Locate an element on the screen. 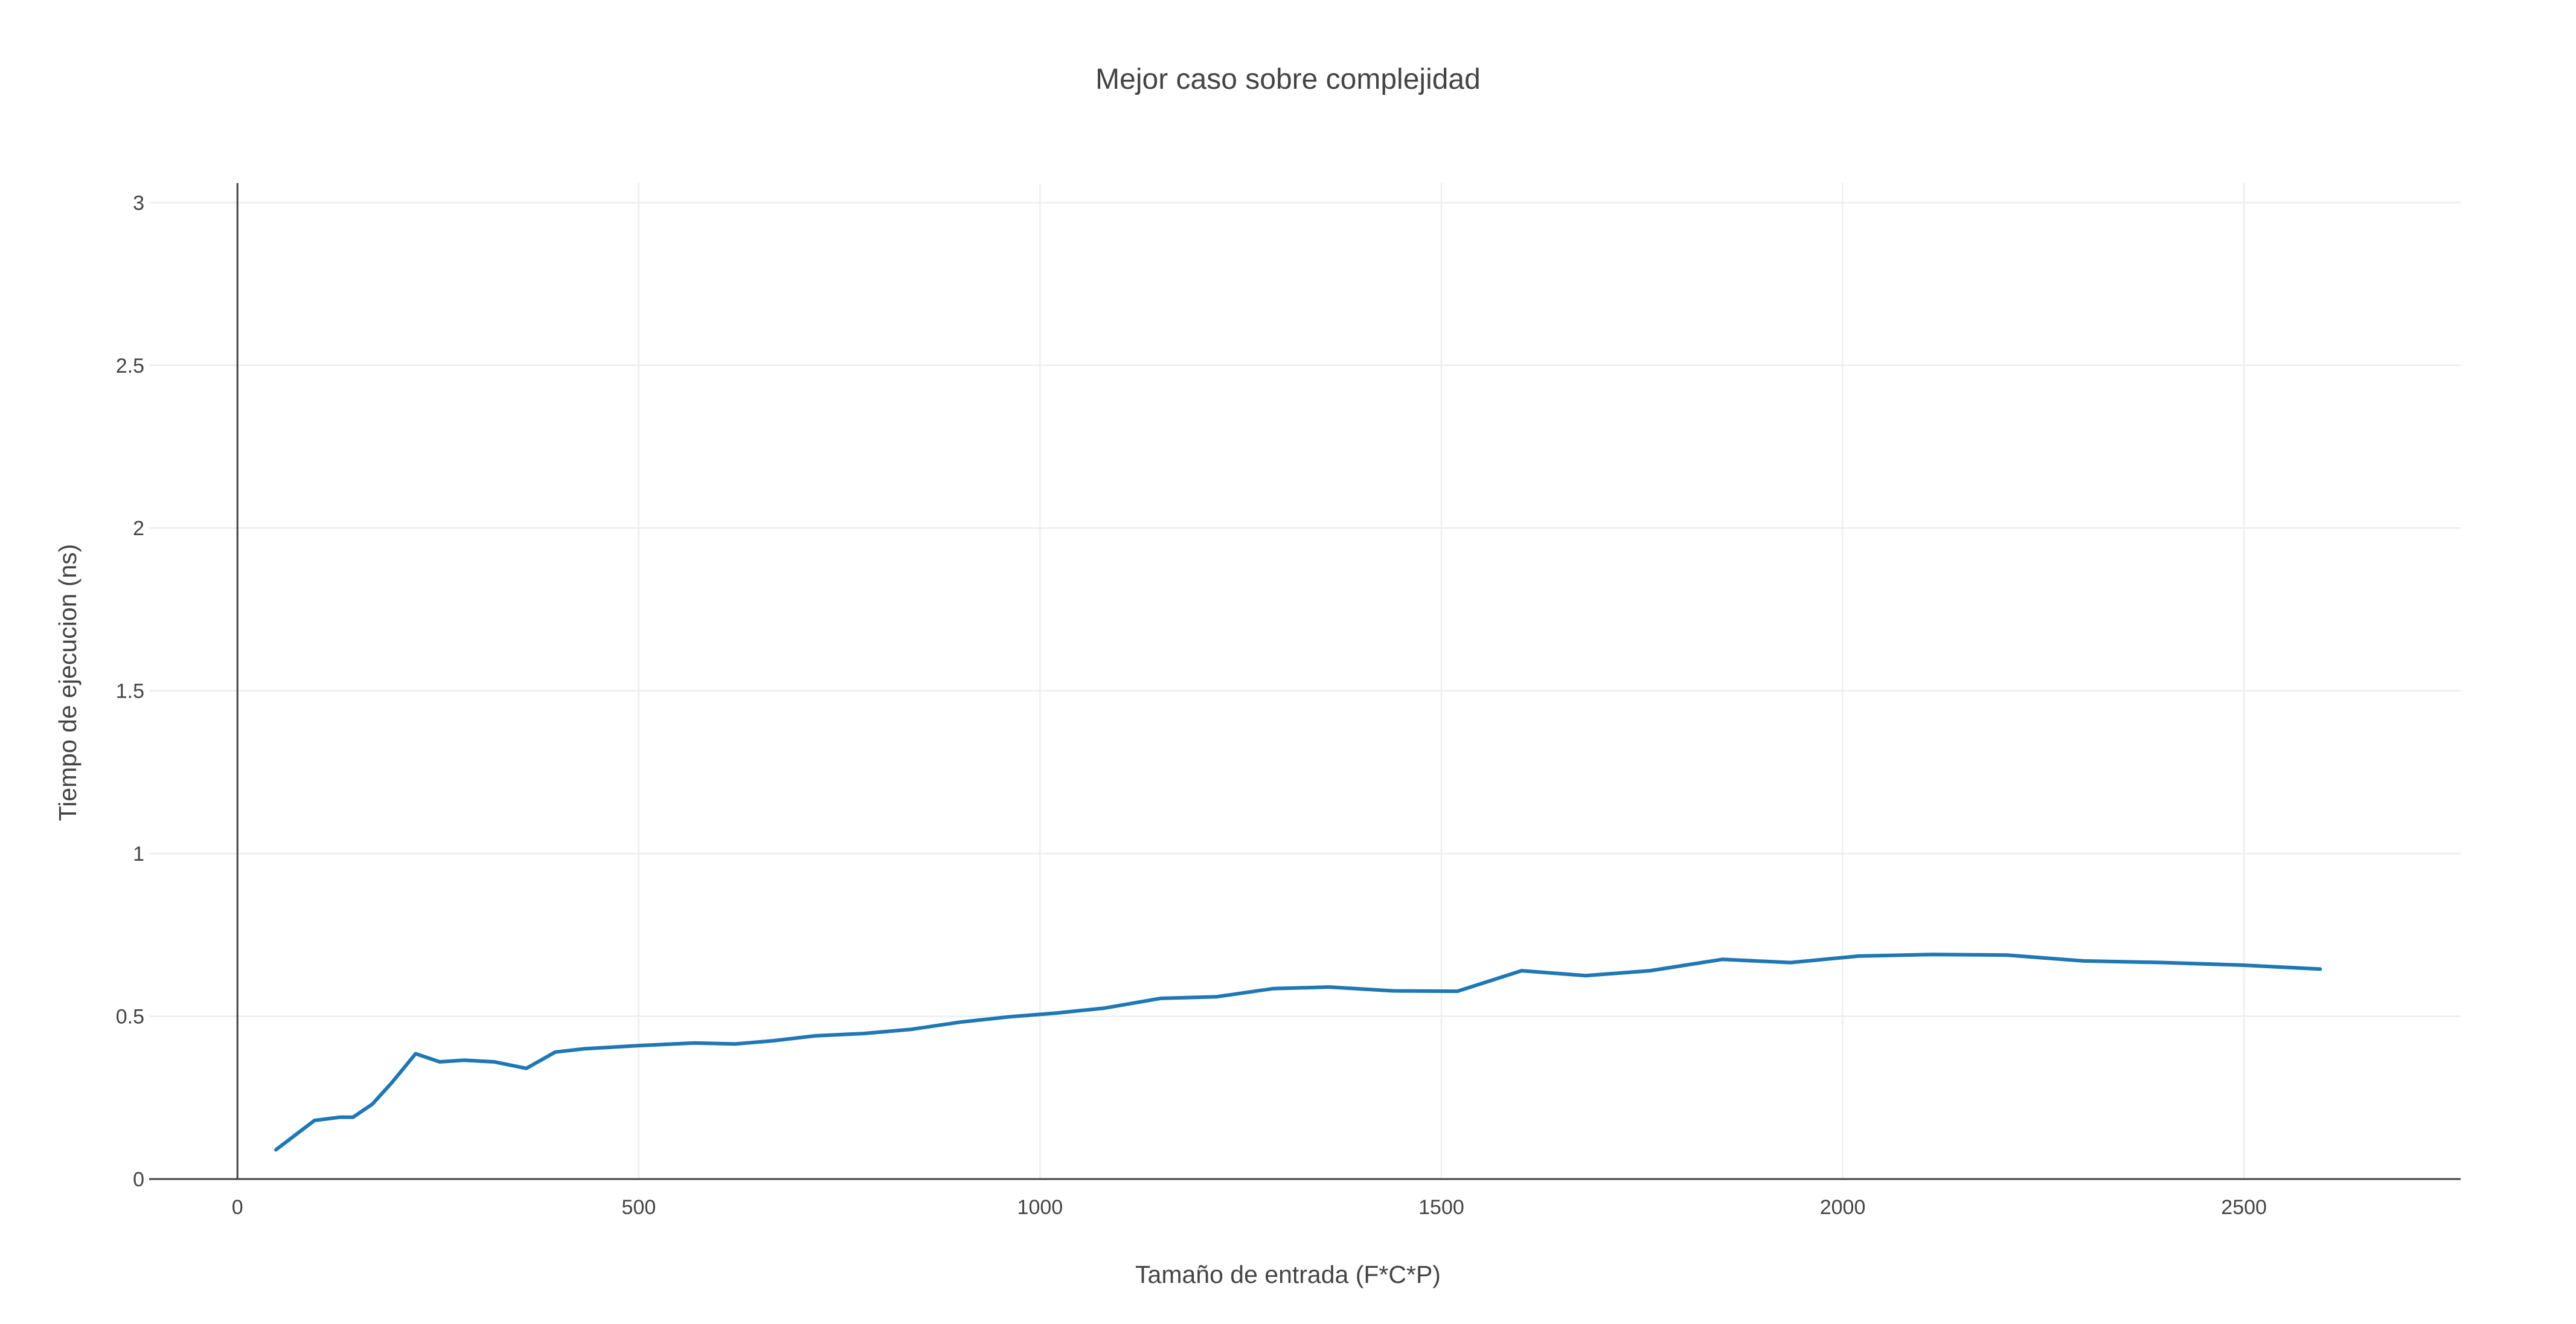  series-line is located at coordinates (1298, 1052).